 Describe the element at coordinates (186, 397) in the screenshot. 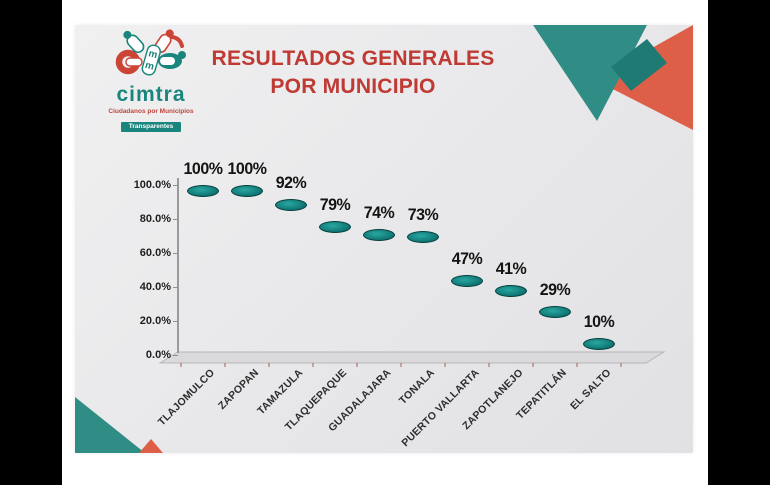

I see `category-label: TLAJOMULCO` at that location.